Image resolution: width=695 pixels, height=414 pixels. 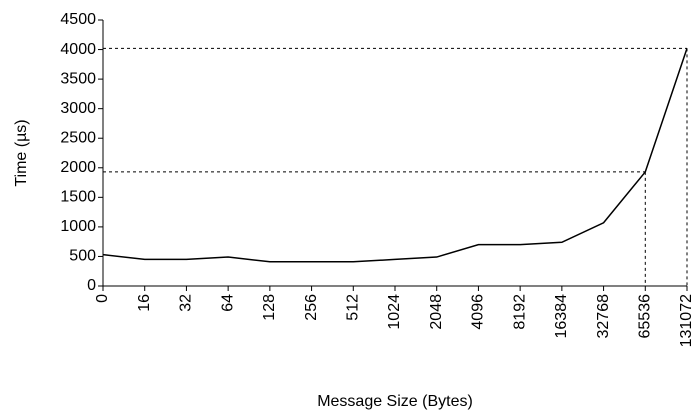 I want to click on y-tick-label: 1500, so click(x=78, y=197).